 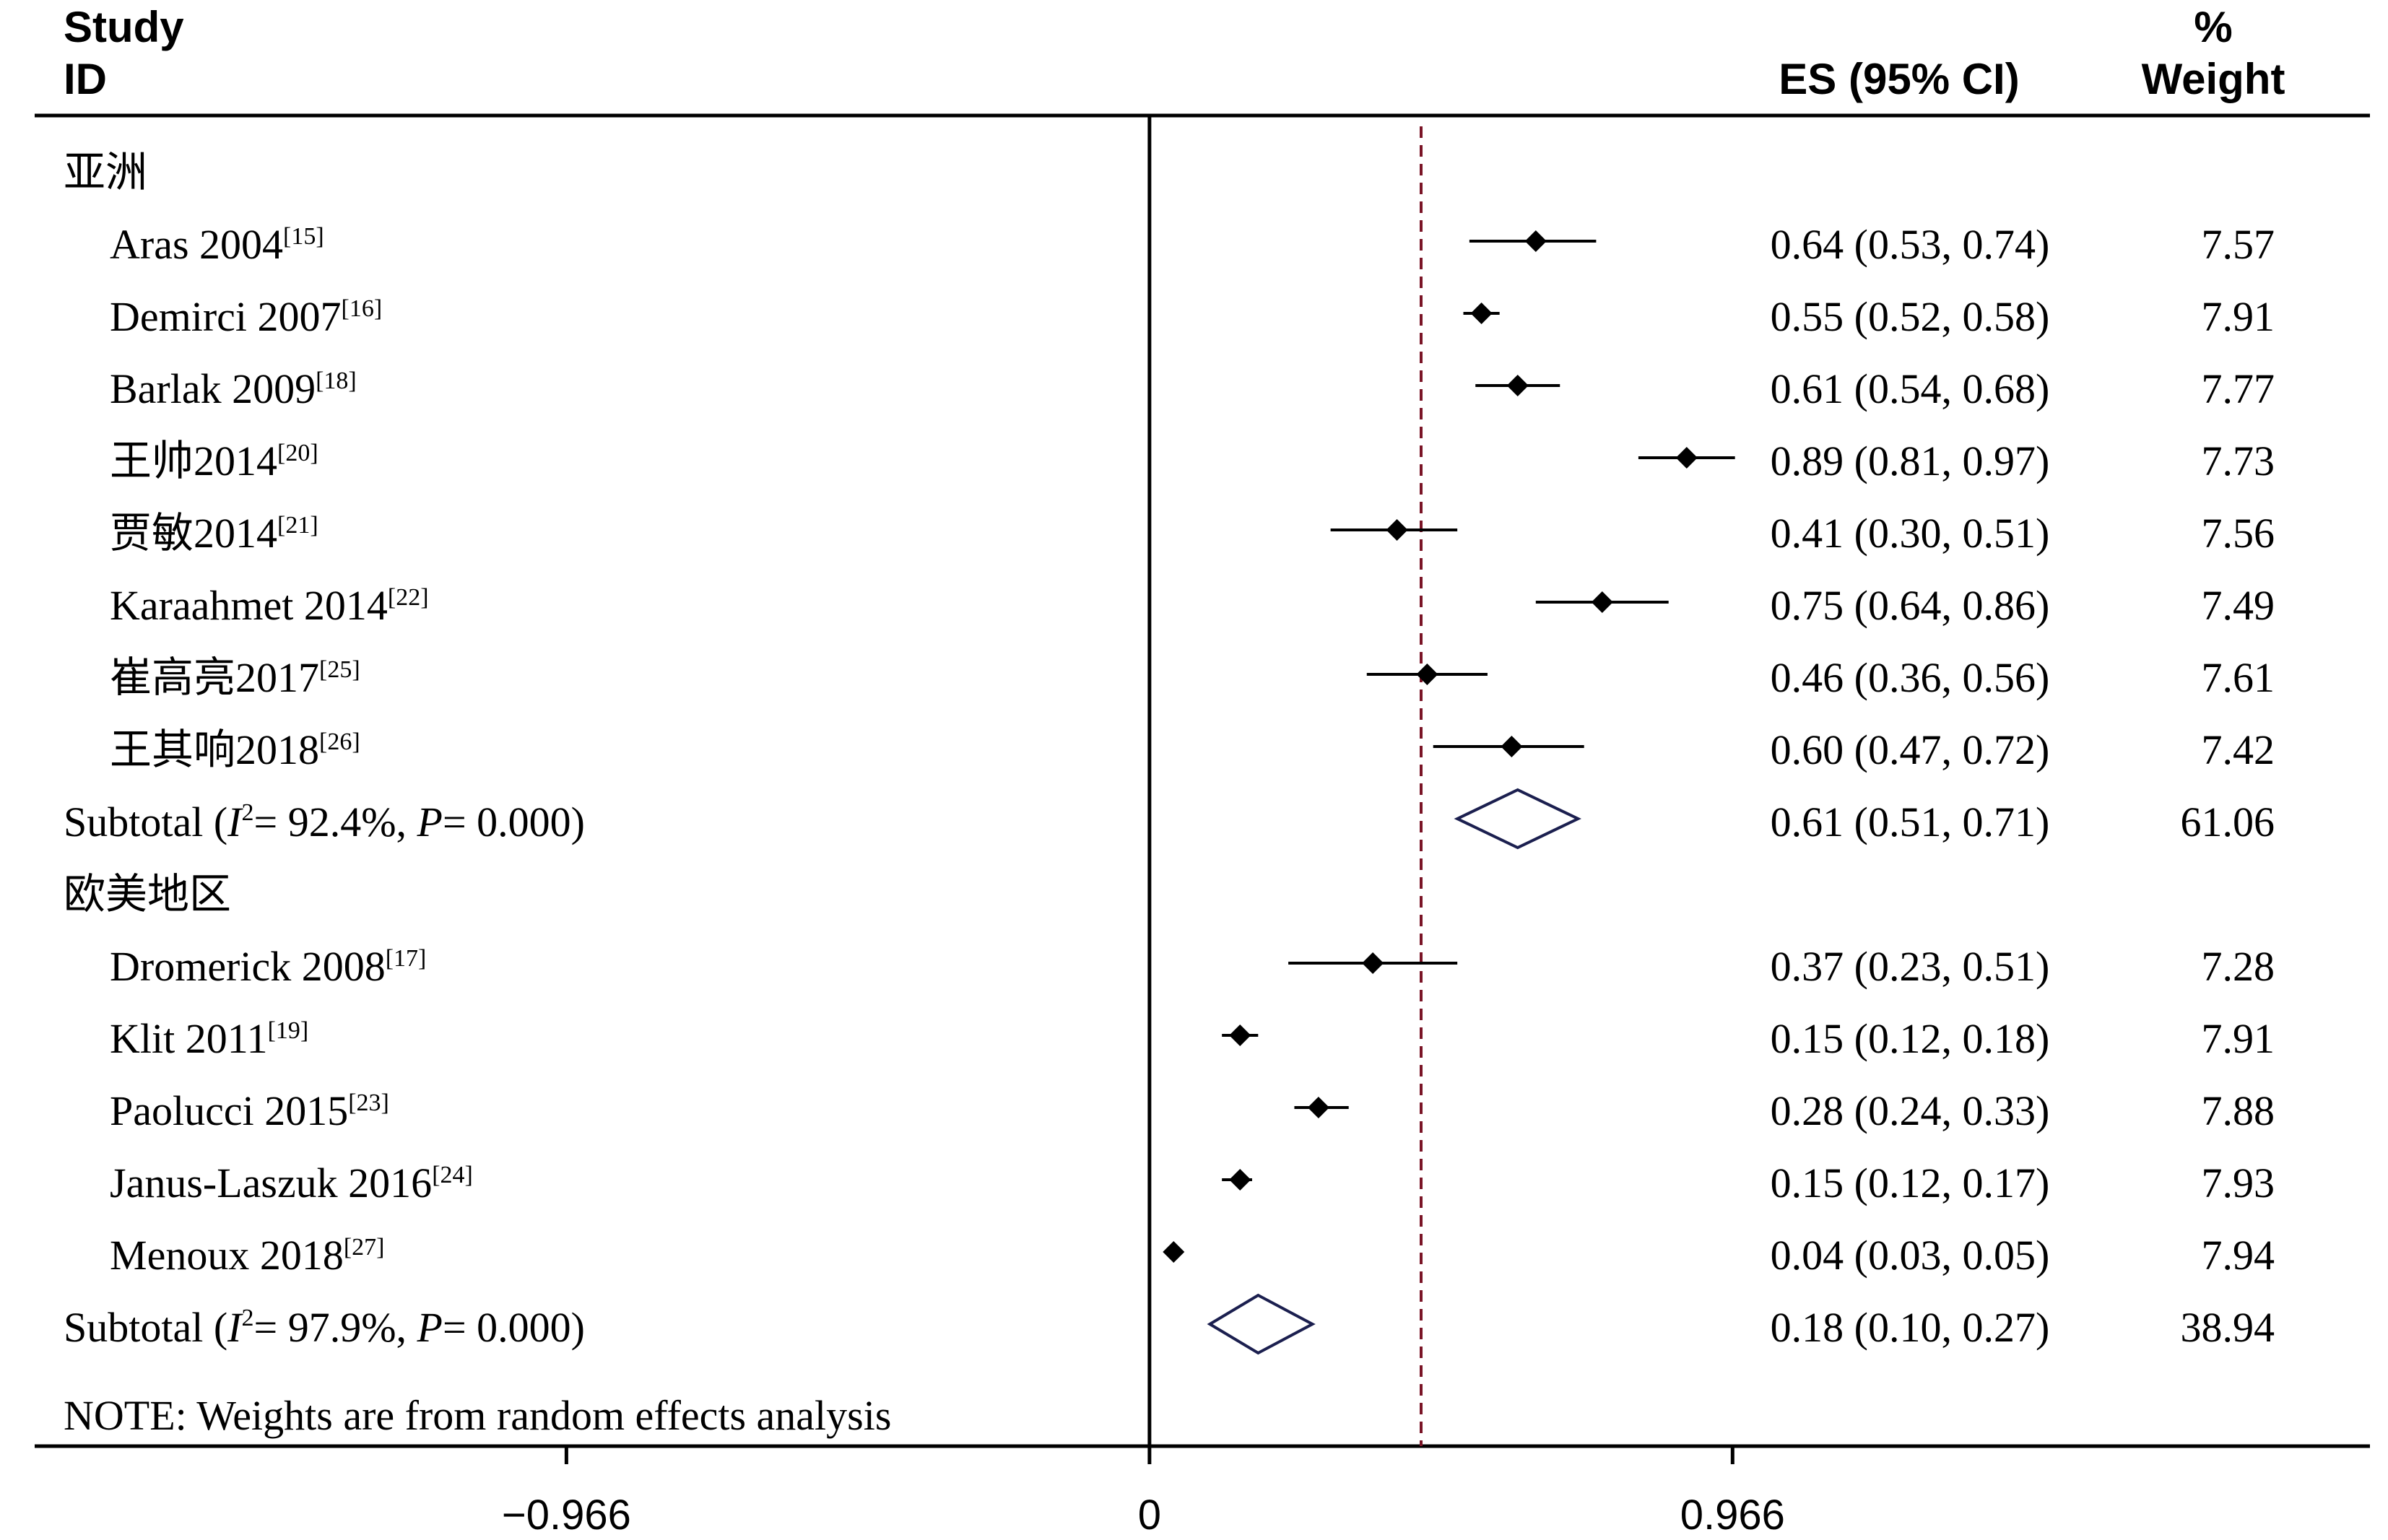 I want to click on header-weight-pct: %, so click(x=2213, y=27).